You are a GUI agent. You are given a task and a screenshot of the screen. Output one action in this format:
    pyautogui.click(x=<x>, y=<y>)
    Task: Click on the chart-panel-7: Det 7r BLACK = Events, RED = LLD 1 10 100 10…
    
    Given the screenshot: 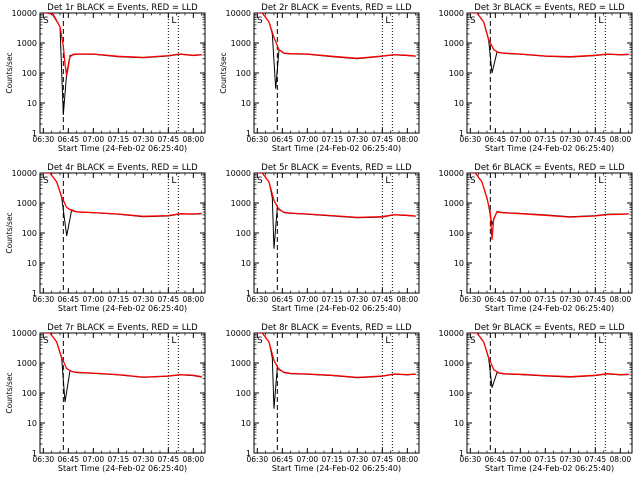 What is the action you would take?
    pyautogui.click(x=105, y=398)
    